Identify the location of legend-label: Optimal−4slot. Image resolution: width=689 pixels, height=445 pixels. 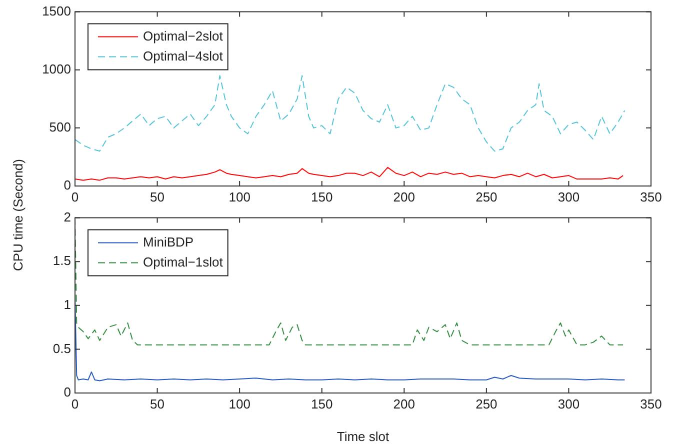
(183, 56).